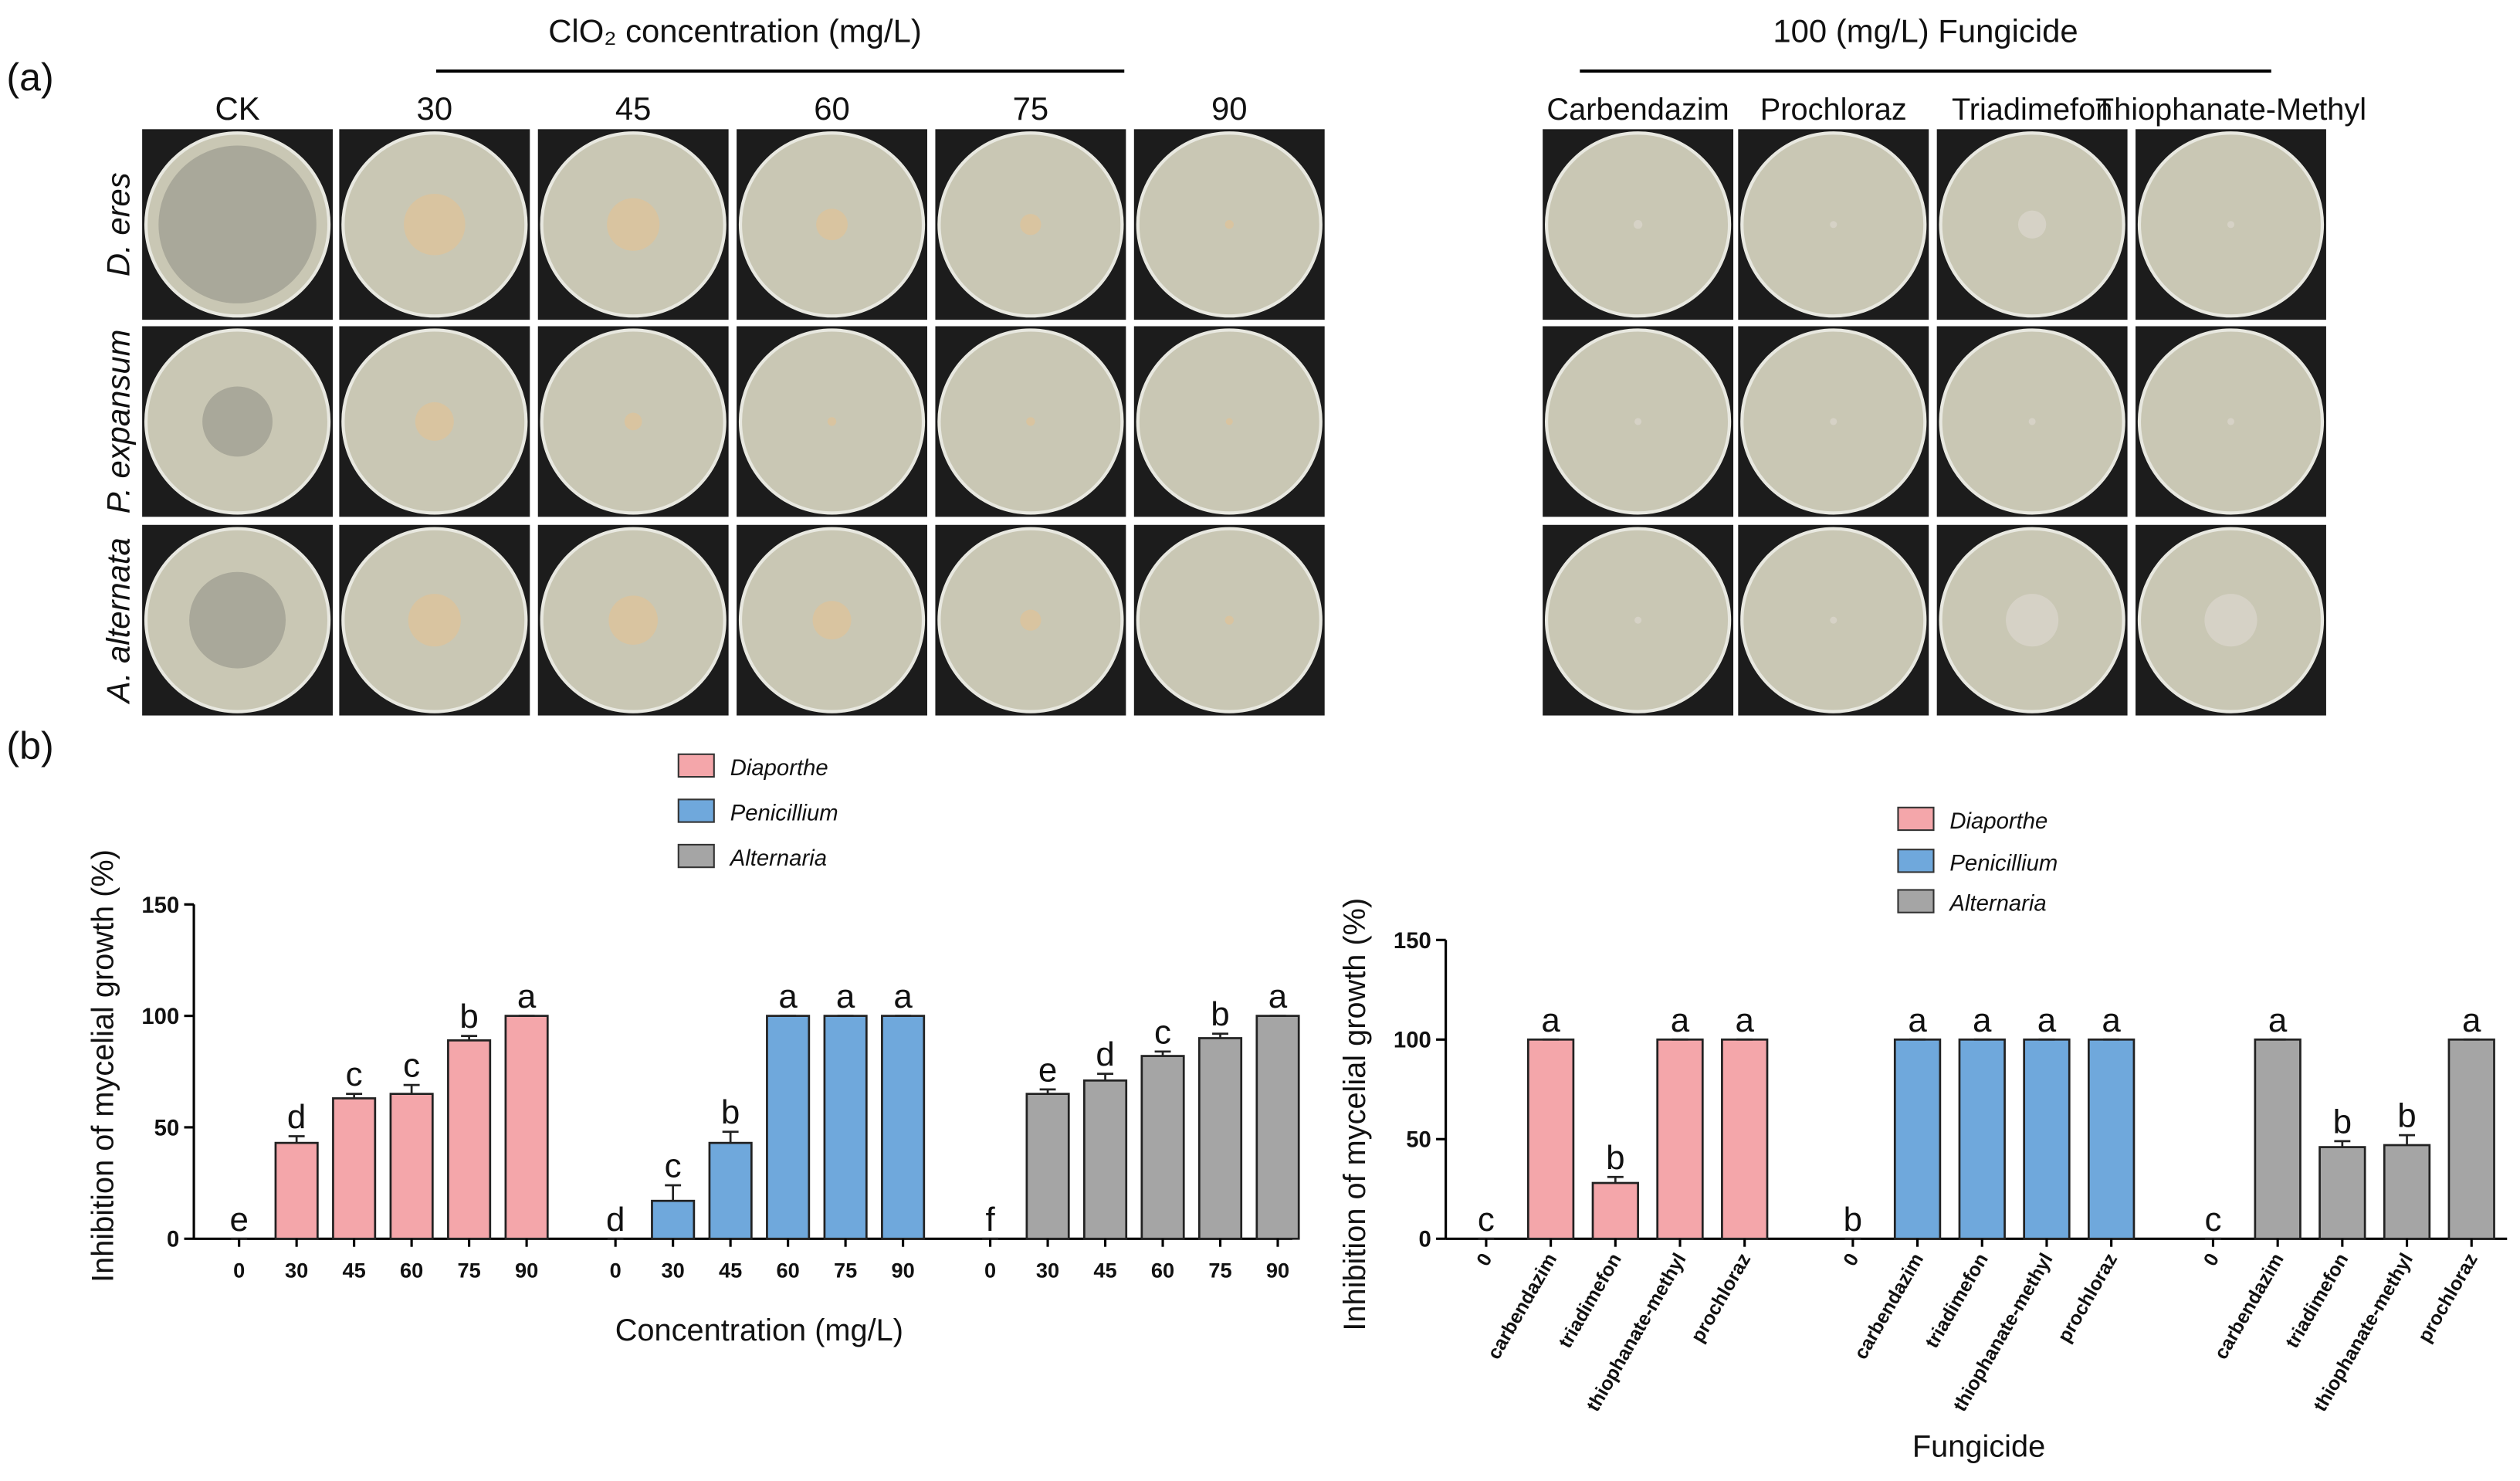 The image size is (2520, 1481). Describe the element at coordinates (296, 1117) in the screenshot. I see `significance-letter: d` at that location.